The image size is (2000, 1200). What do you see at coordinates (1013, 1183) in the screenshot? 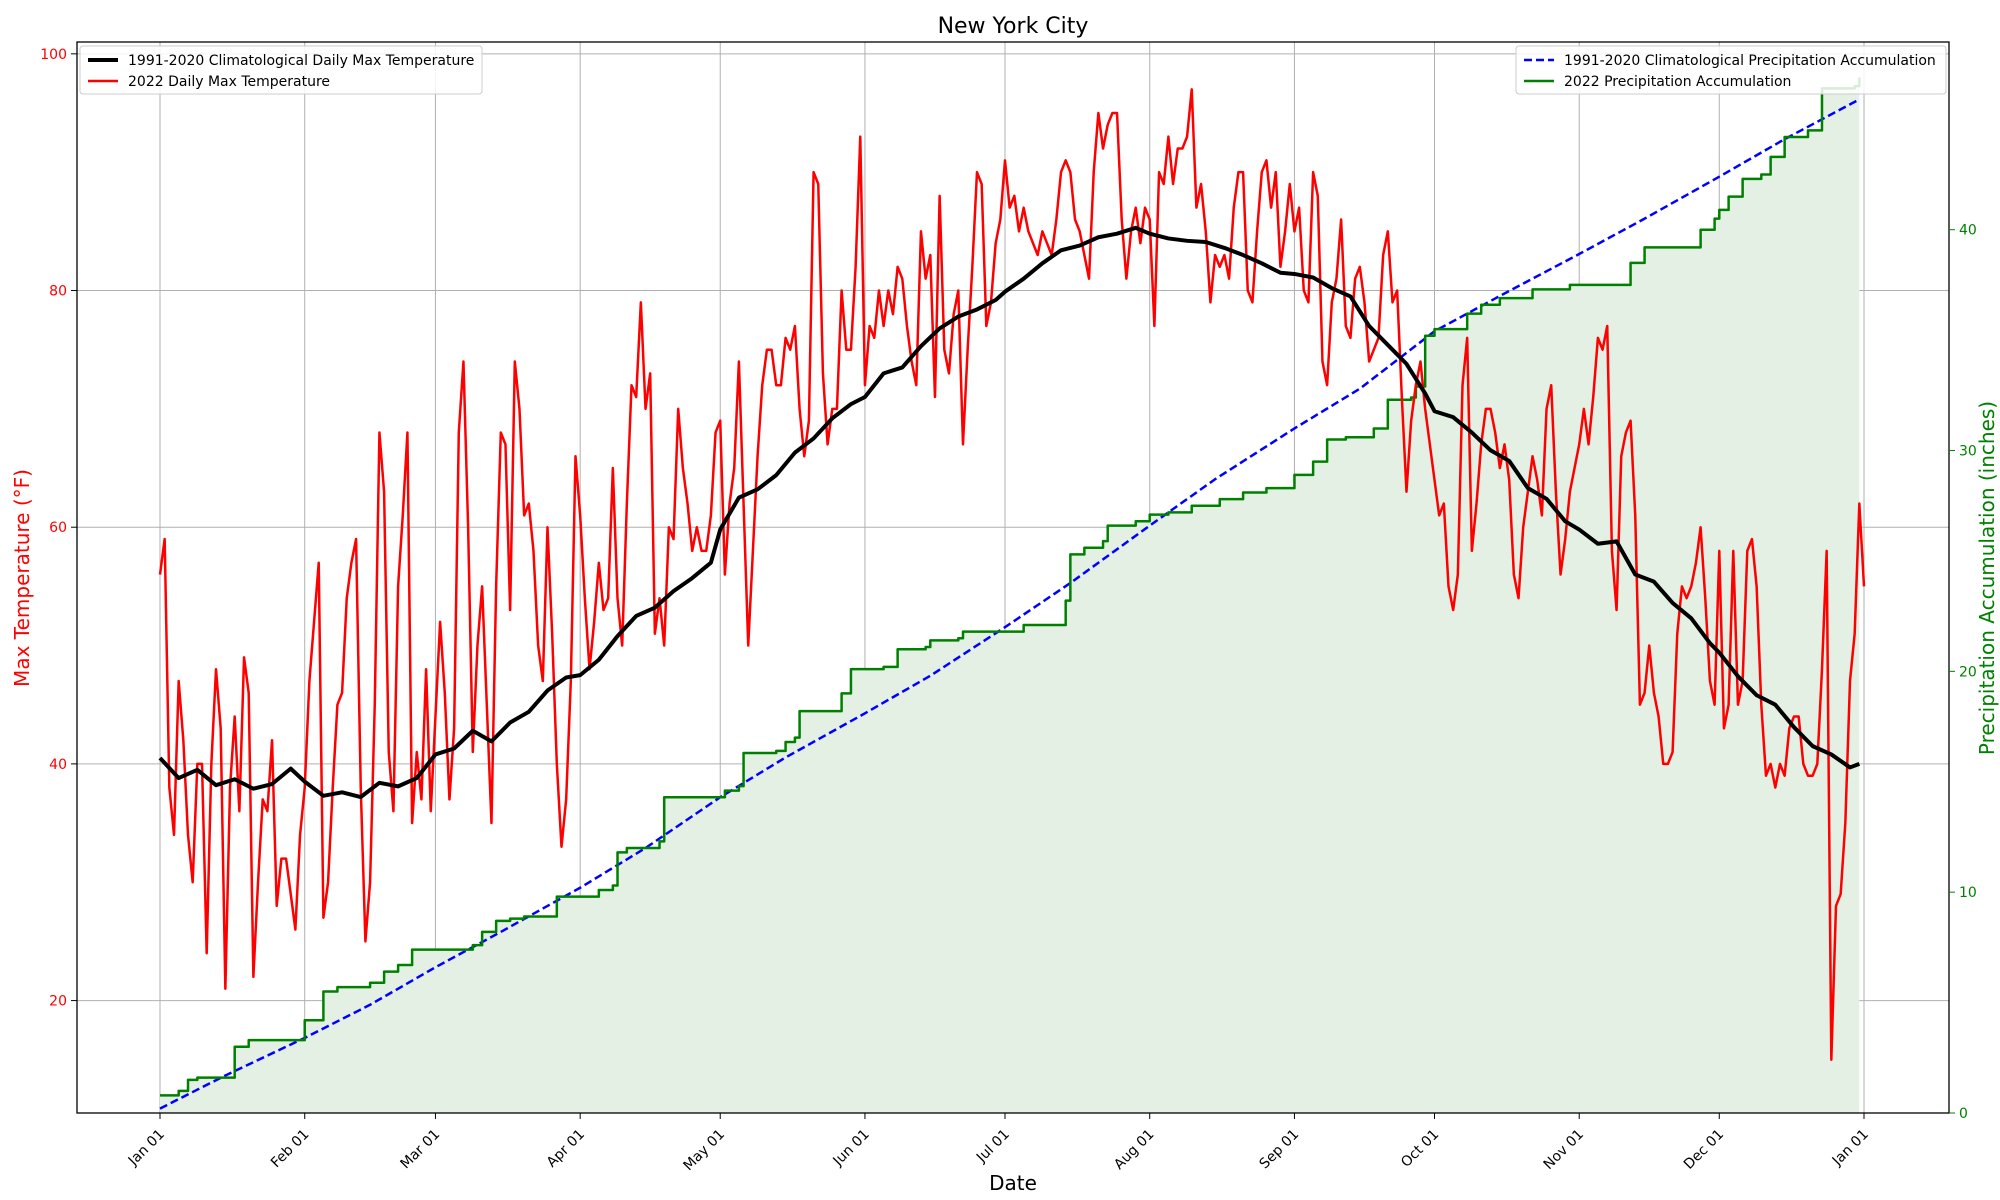
I see `x-axis-title: Date` at bounding box center [1013, 1183].